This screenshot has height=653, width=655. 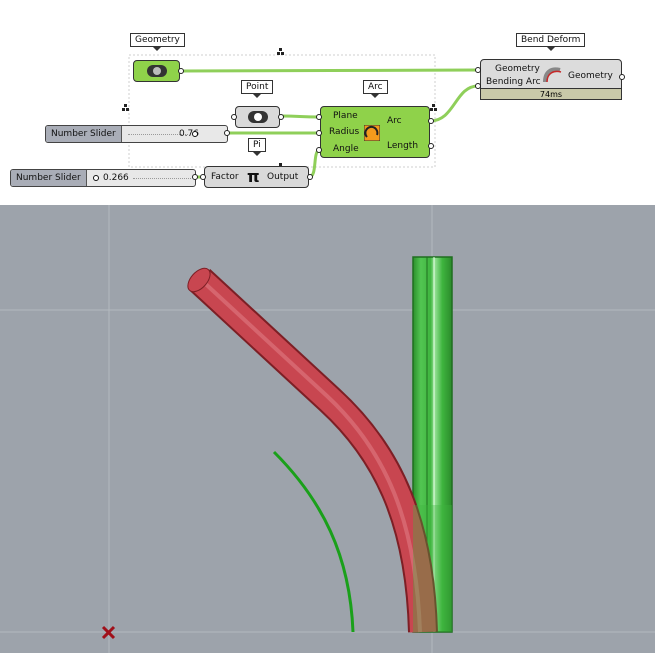 What do you see at coordinates (434, 108) in the screenshot?
I see `group-grip-right` at bounding box center [434, 108].